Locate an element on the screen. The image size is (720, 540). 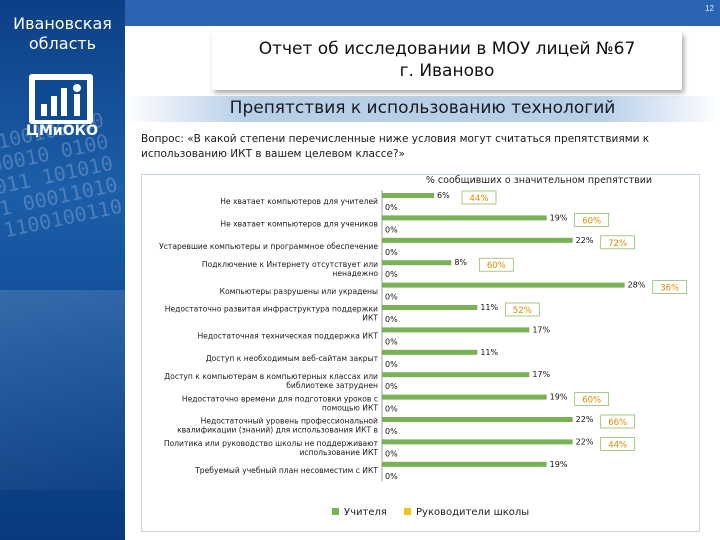
category-label: Недостаточная техническая поддержка ИКТ is located at coordinates (287, 336).